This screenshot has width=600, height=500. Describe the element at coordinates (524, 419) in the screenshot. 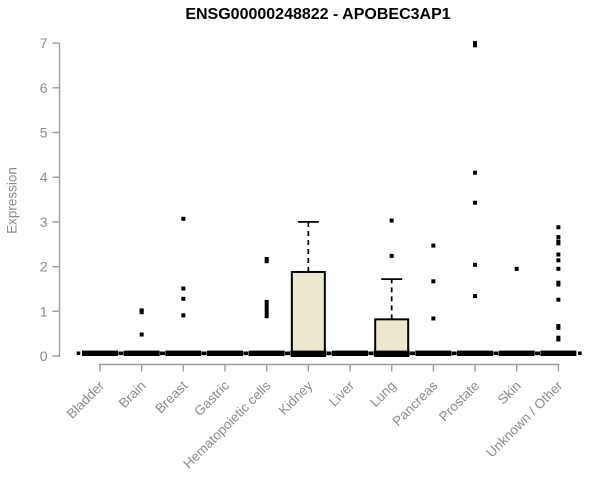

I see `x-axis-tick-label: Unknown / Other` at that location.